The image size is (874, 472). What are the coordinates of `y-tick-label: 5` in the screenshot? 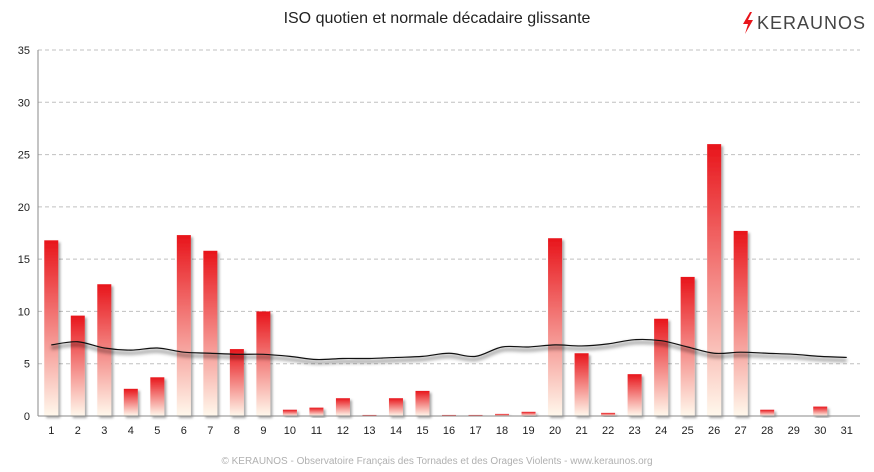 It's located at (27, 365).